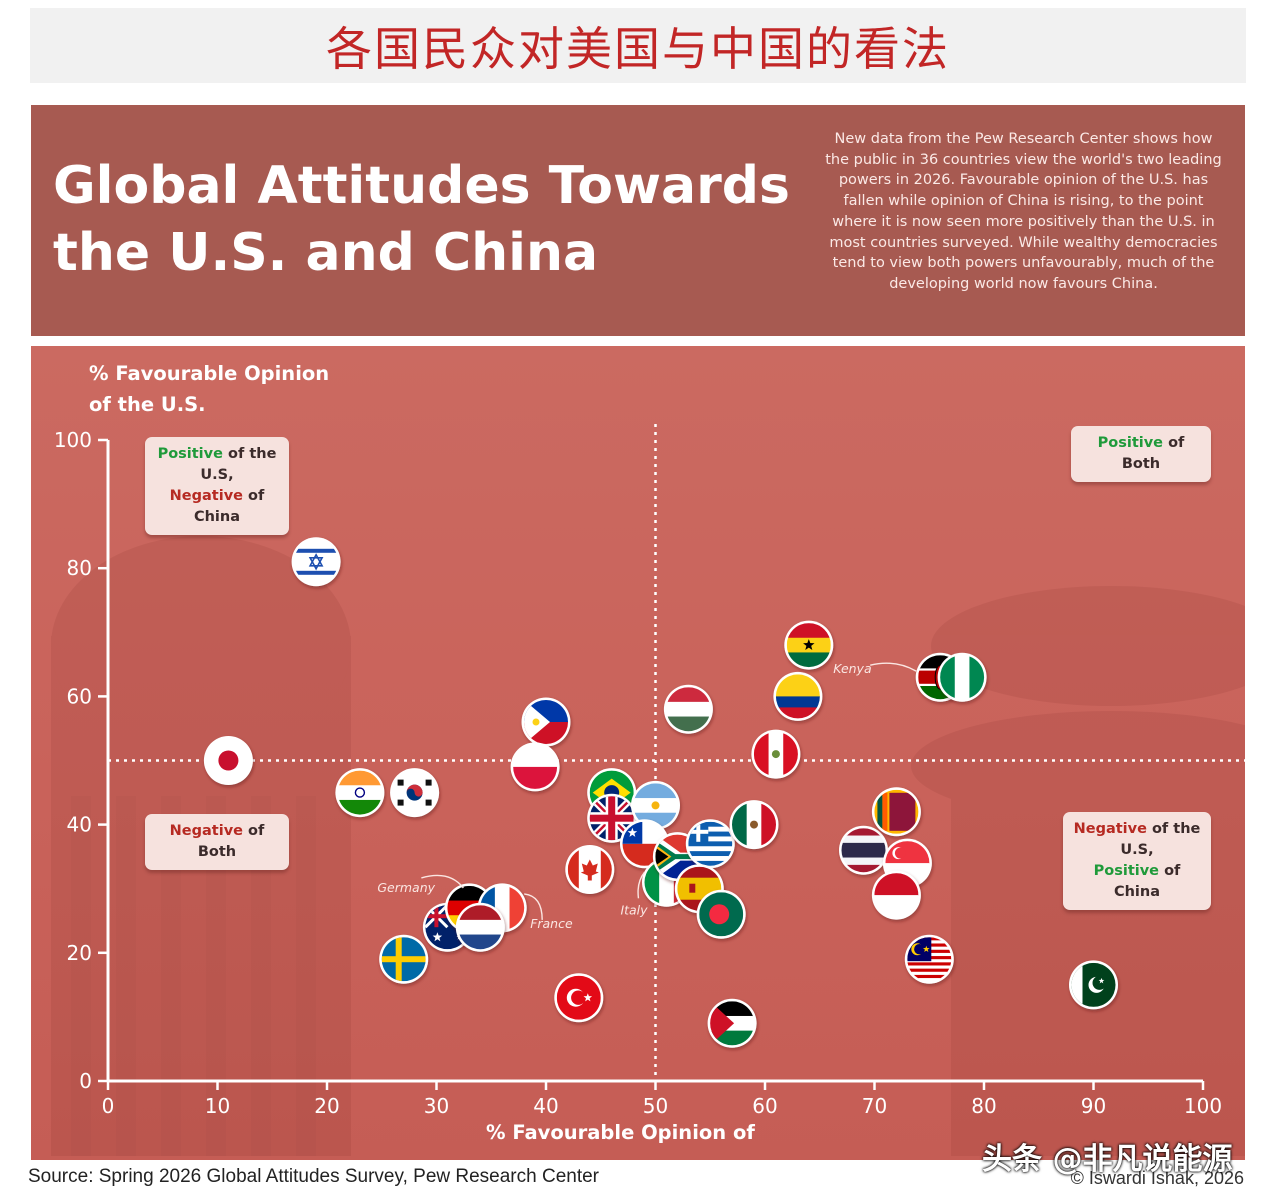  I want to click on x-tick-label: 50, so click(655, 1106).